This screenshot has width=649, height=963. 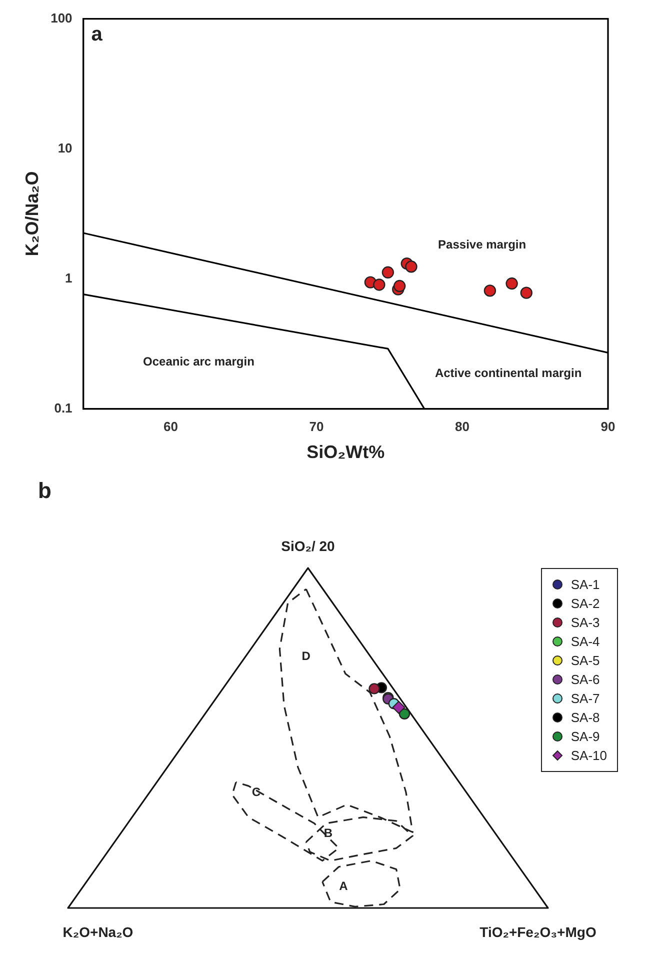 What do you see at coordinates (32, 213) in the screenshot?
I see `y-axis-title: K₂O/Na₂O` at bounding box center [32, 213].